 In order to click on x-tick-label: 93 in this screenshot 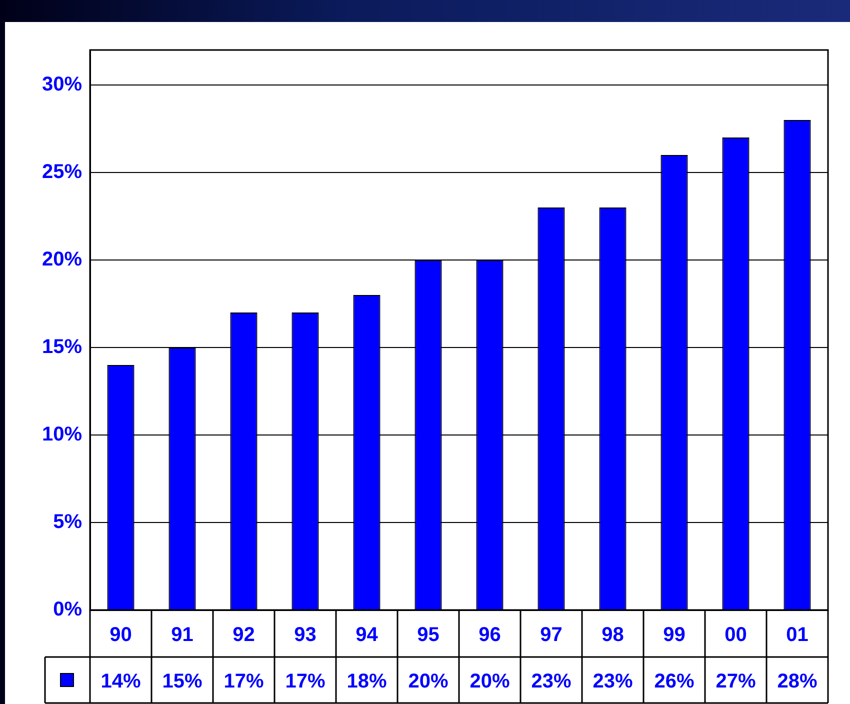, I will do `click(305, 635)`.